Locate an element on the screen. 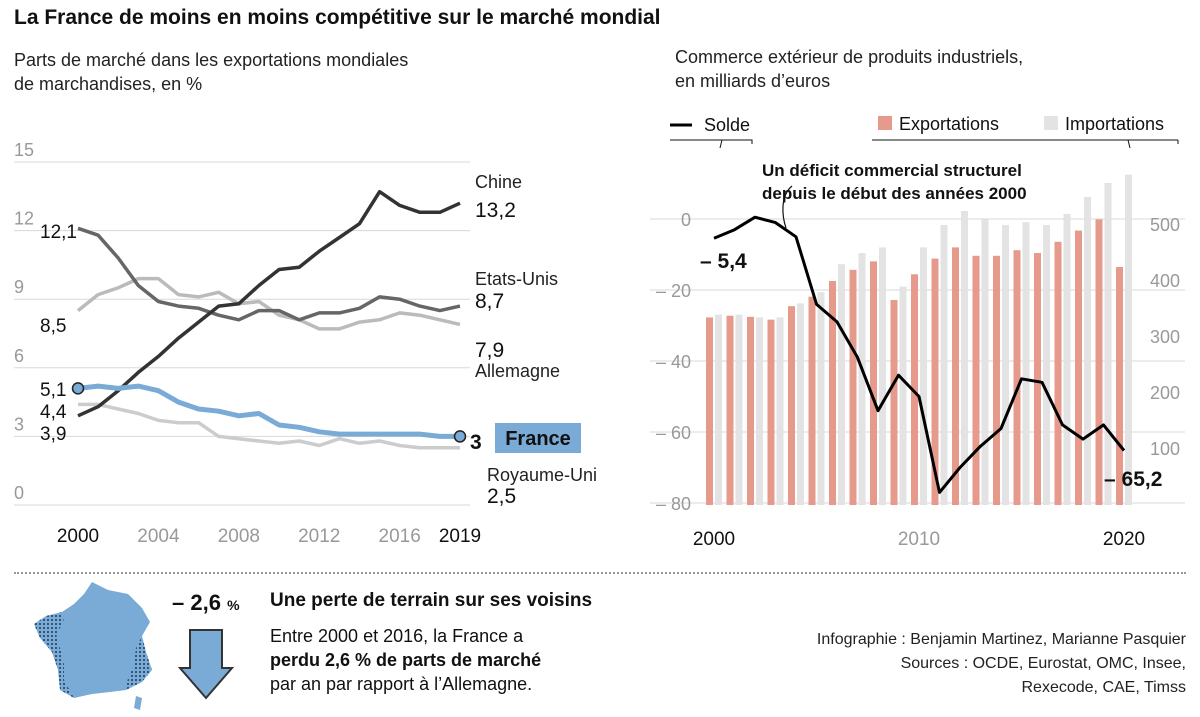 The height and width of the screenshot is (717, 1200). annotation-line-2: depuis le début des années 2000 is located at coordinates (894, 193).